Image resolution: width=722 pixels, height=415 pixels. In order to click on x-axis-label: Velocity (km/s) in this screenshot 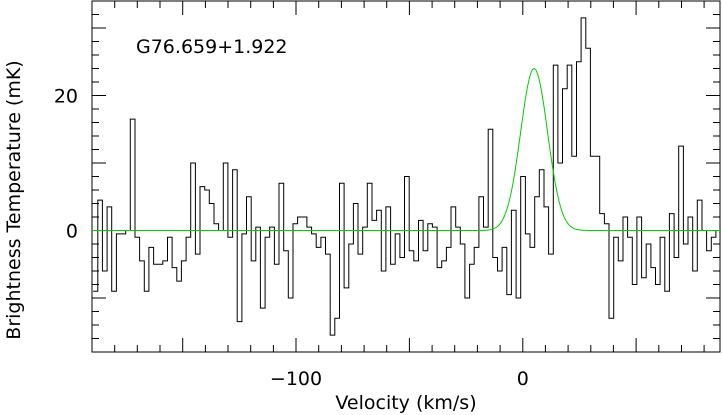, I will do `click(405, 403)`.